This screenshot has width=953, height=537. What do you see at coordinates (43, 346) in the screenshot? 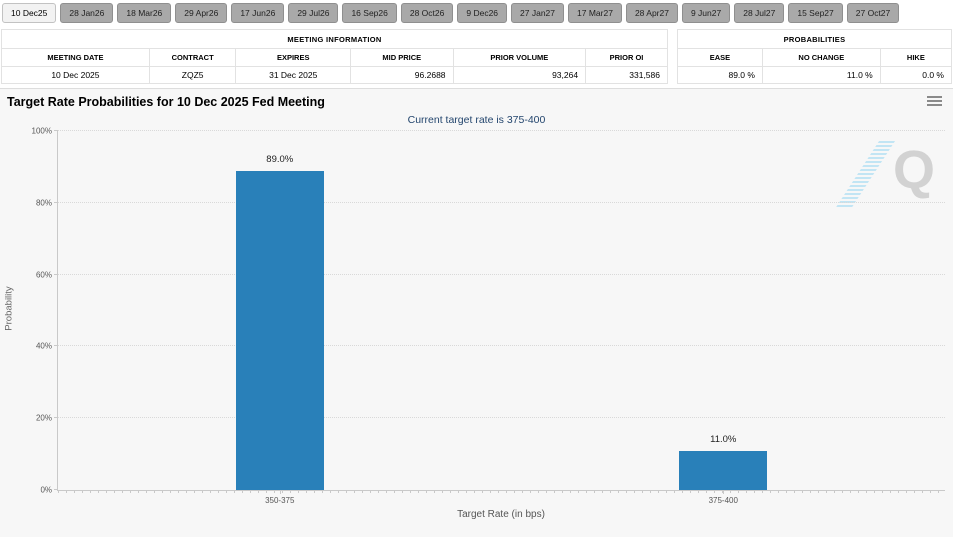
I see `y-tick-label: 40%` at bounding box center [43, 346].